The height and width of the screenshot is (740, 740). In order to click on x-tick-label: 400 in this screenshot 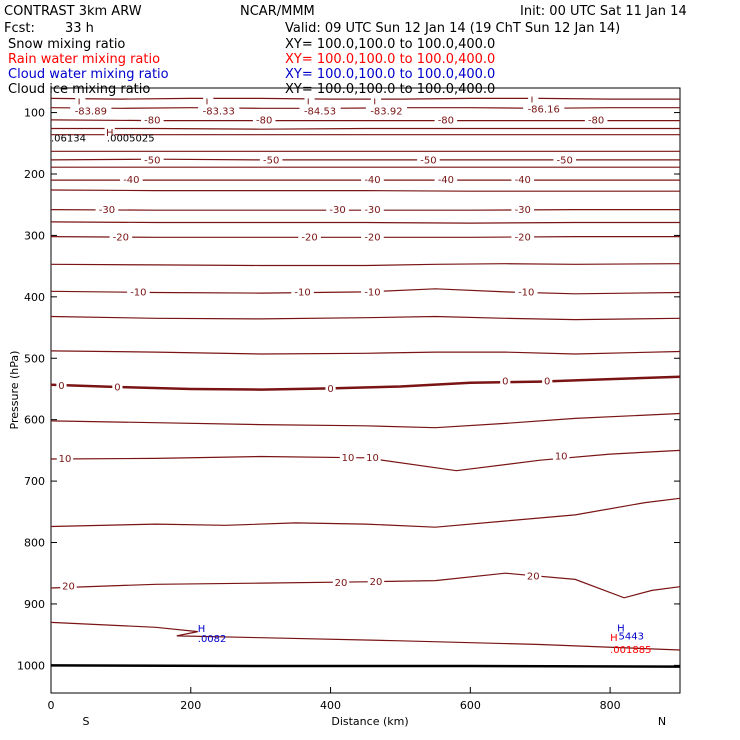, I will do `click(330, 705)`.